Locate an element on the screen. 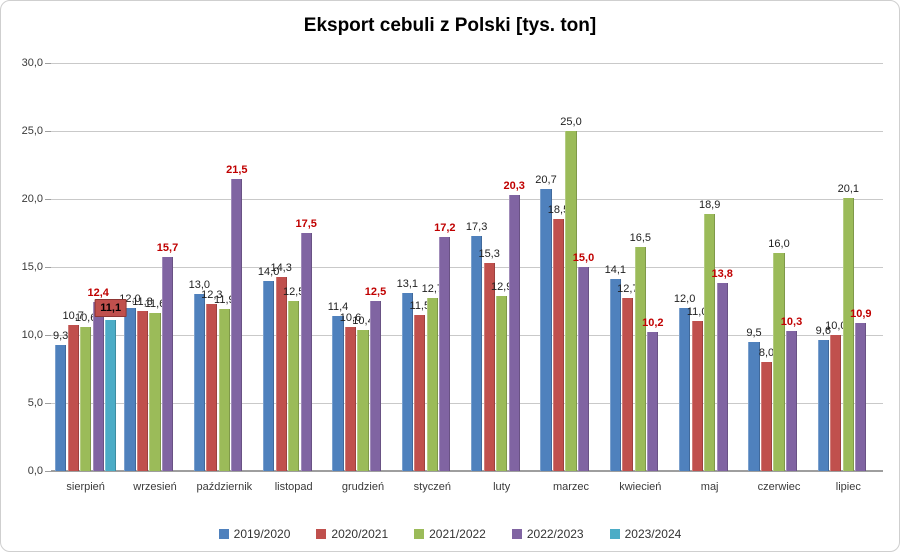 The image size is (900, 552). bar-label: 10,6 is located at coordinates (350, 317).